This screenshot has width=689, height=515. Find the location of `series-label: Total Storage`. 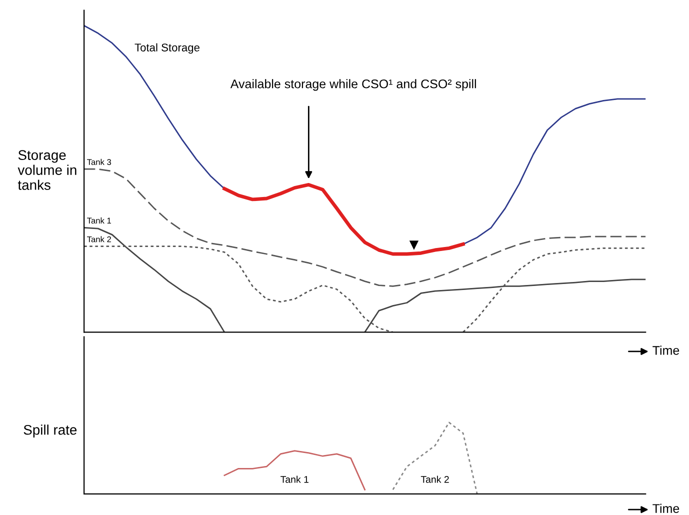

series-label: Total Storage is located at coordinates (167, 48).